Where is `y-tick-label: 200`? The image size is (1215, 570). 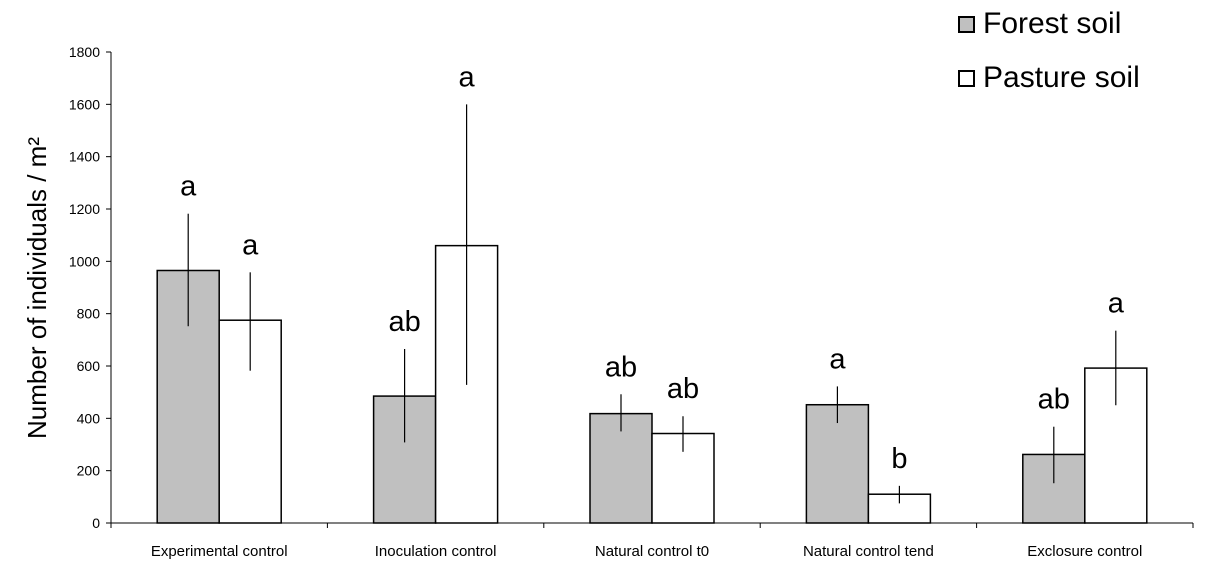
y-tick-label: 200 is located at coordinates (89, 471).